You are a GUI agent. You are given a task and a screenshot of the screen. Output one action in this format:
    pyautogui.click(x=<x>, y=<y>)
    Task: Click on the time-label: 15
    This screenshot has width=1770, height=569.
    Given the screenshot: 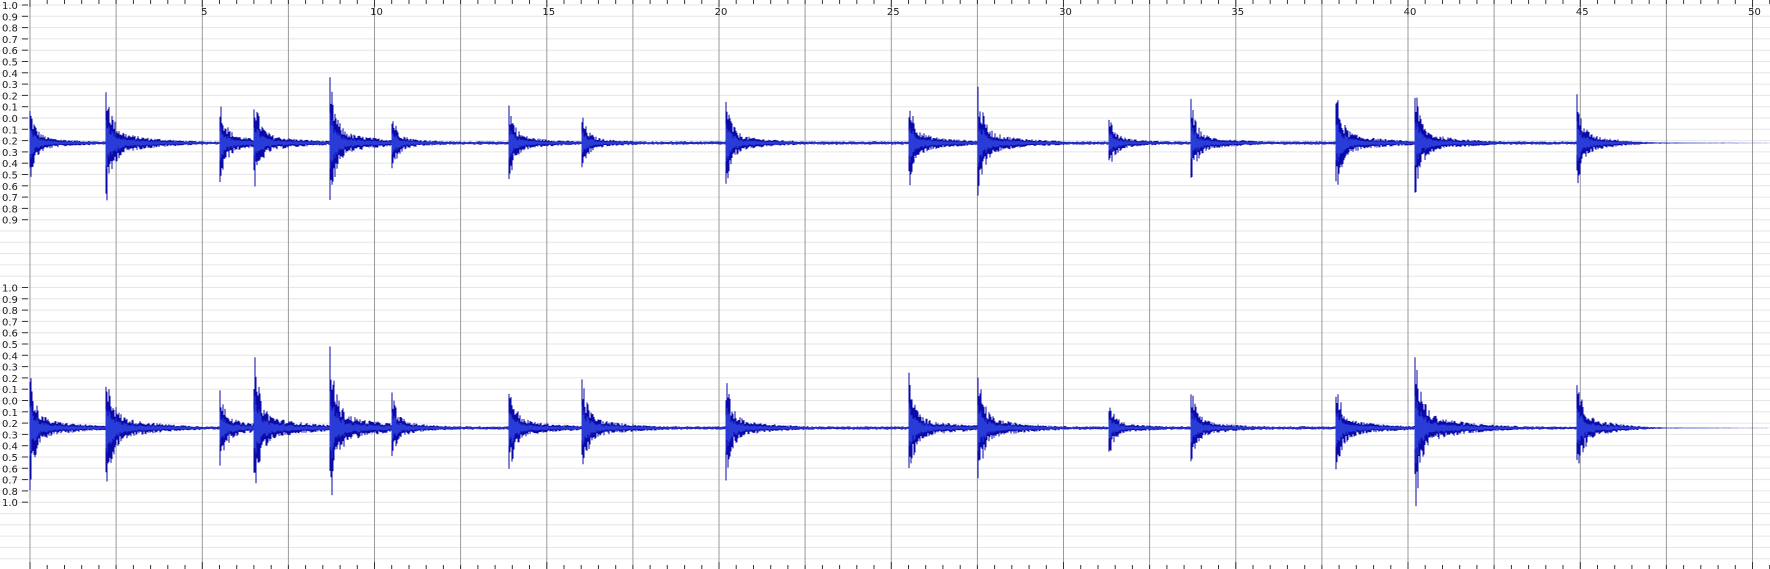 What is the action you would take?
    pyautogui.click(x=548, y=12)
    